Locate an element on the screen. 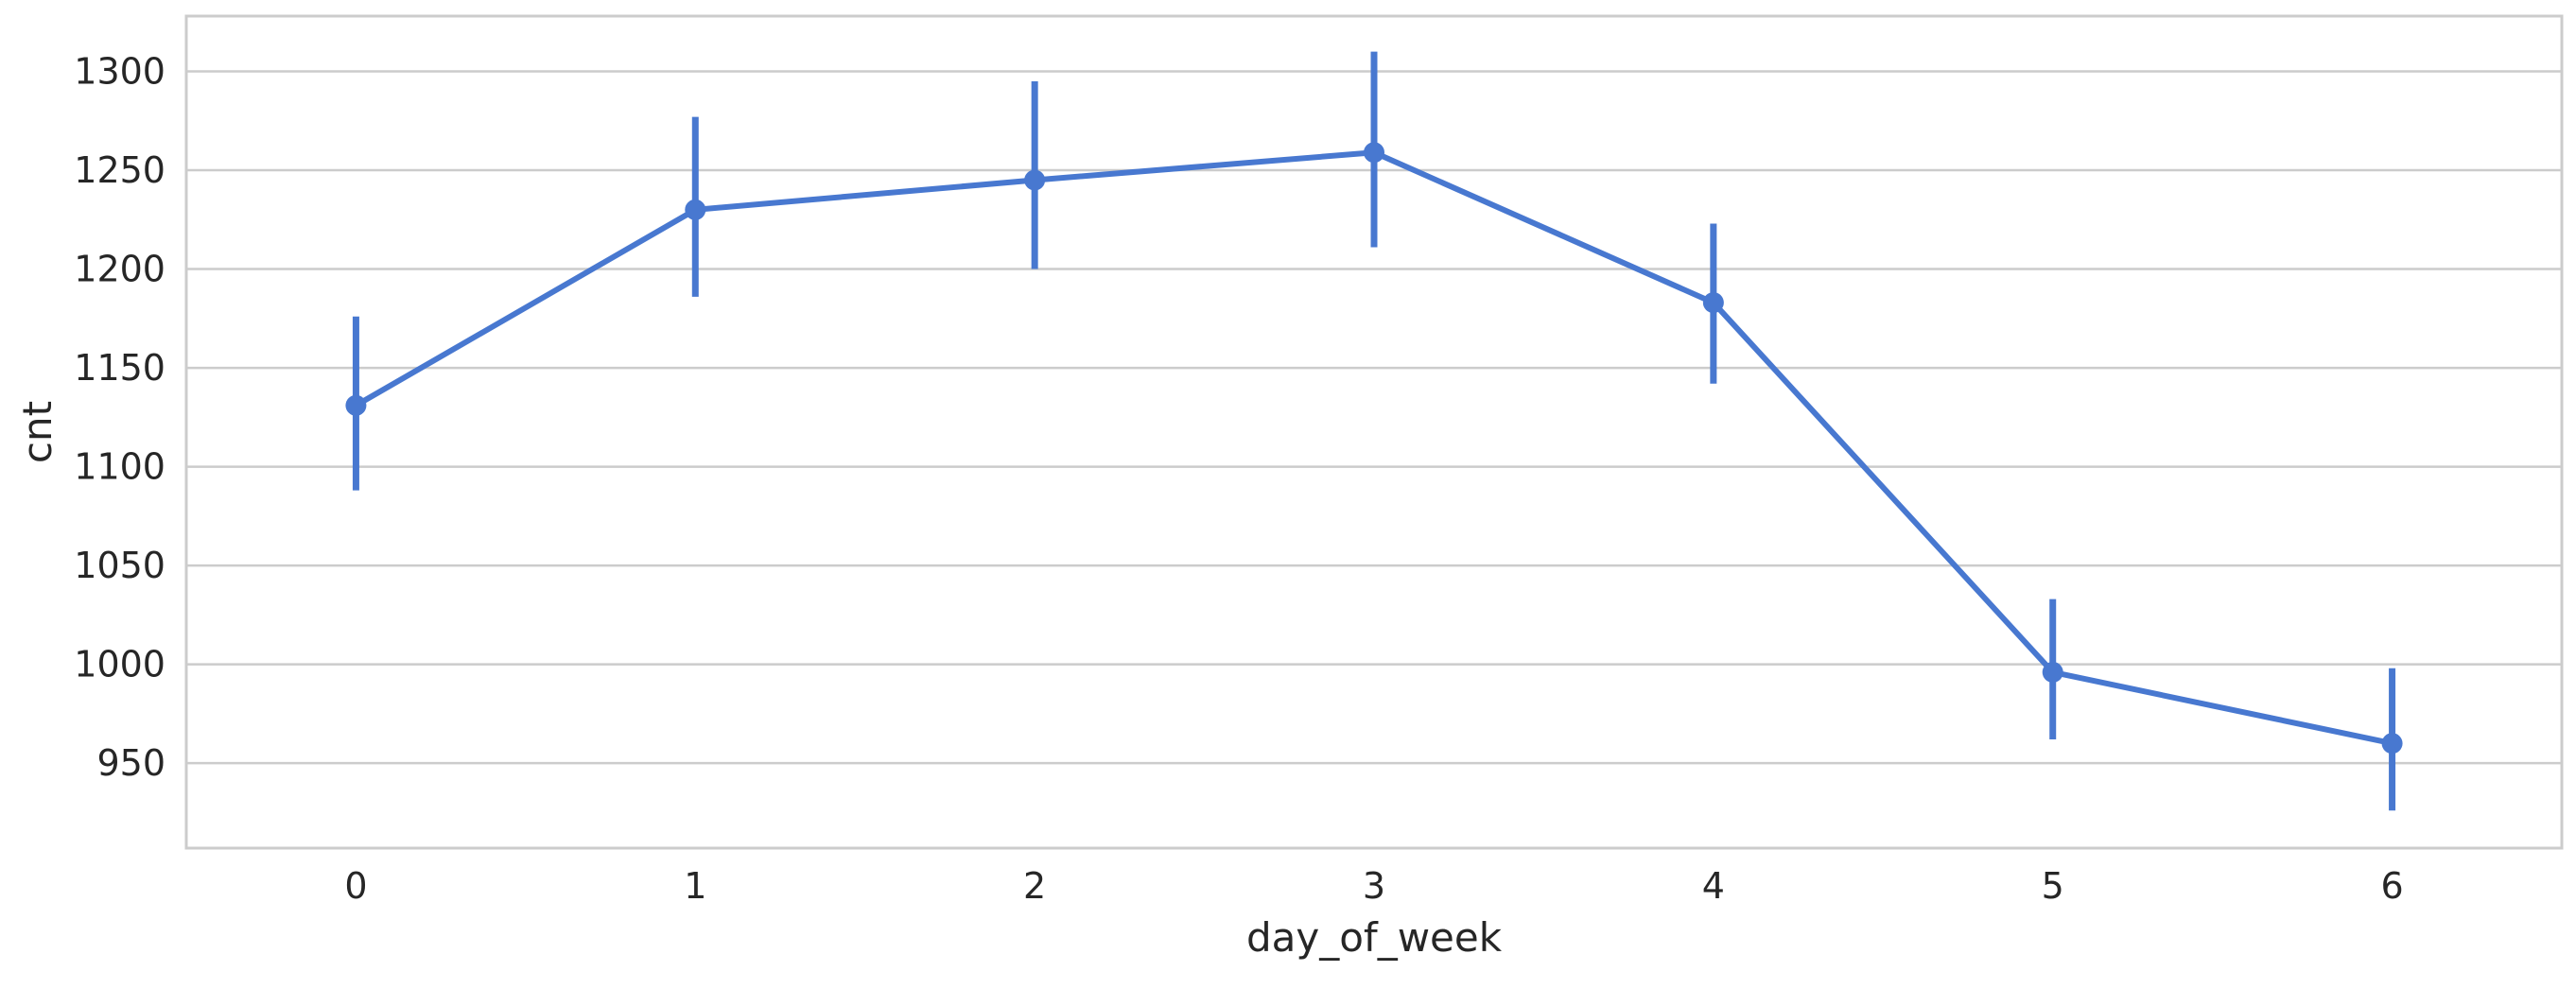  y-axis-label: cnt is located at coordinates (37, 432).